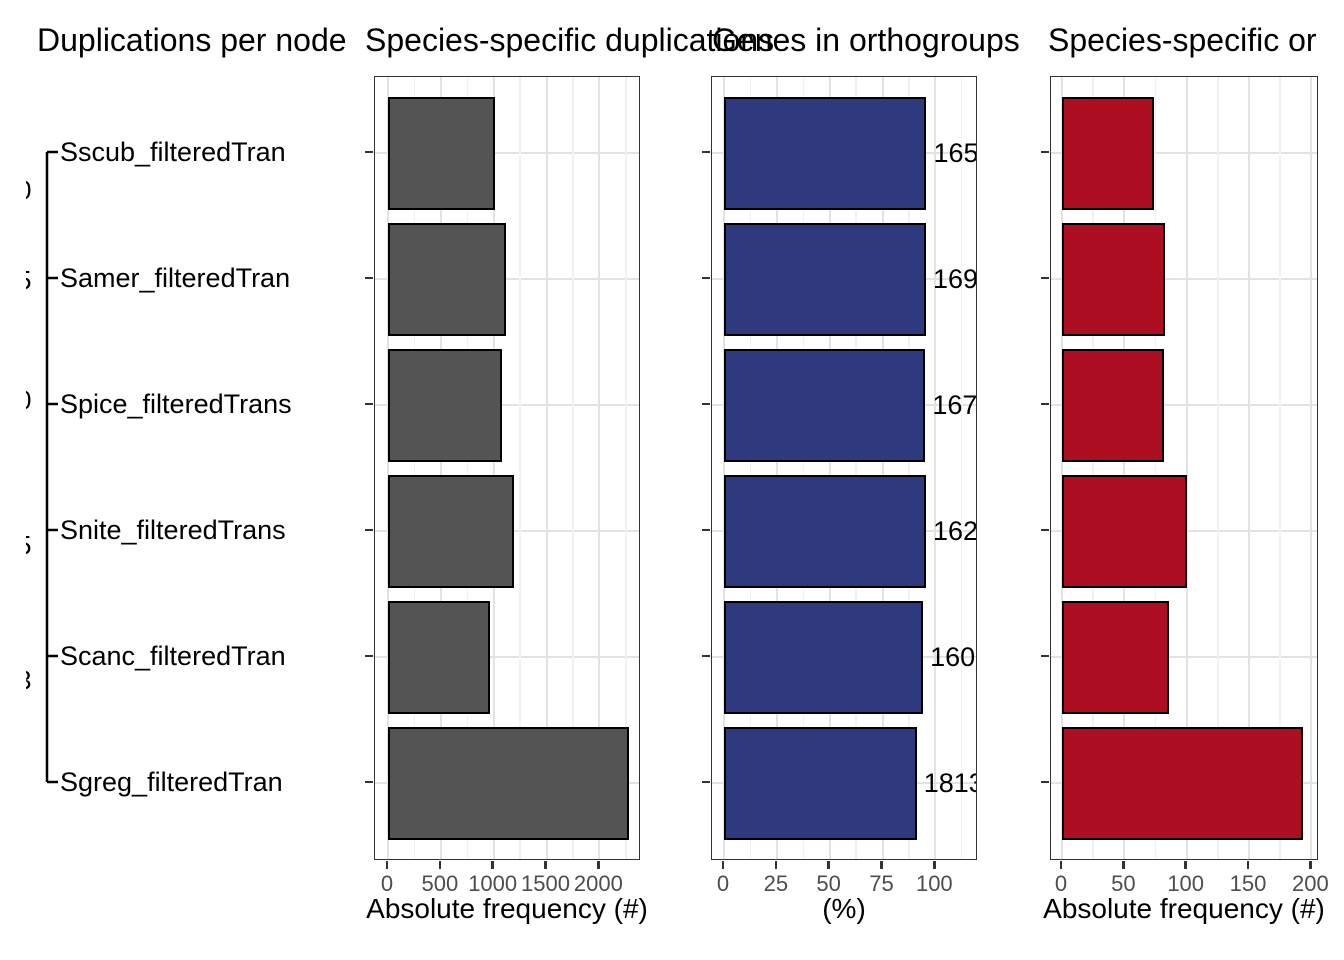  I want to click on tree-node-label-text: 3, so click(28, 680).